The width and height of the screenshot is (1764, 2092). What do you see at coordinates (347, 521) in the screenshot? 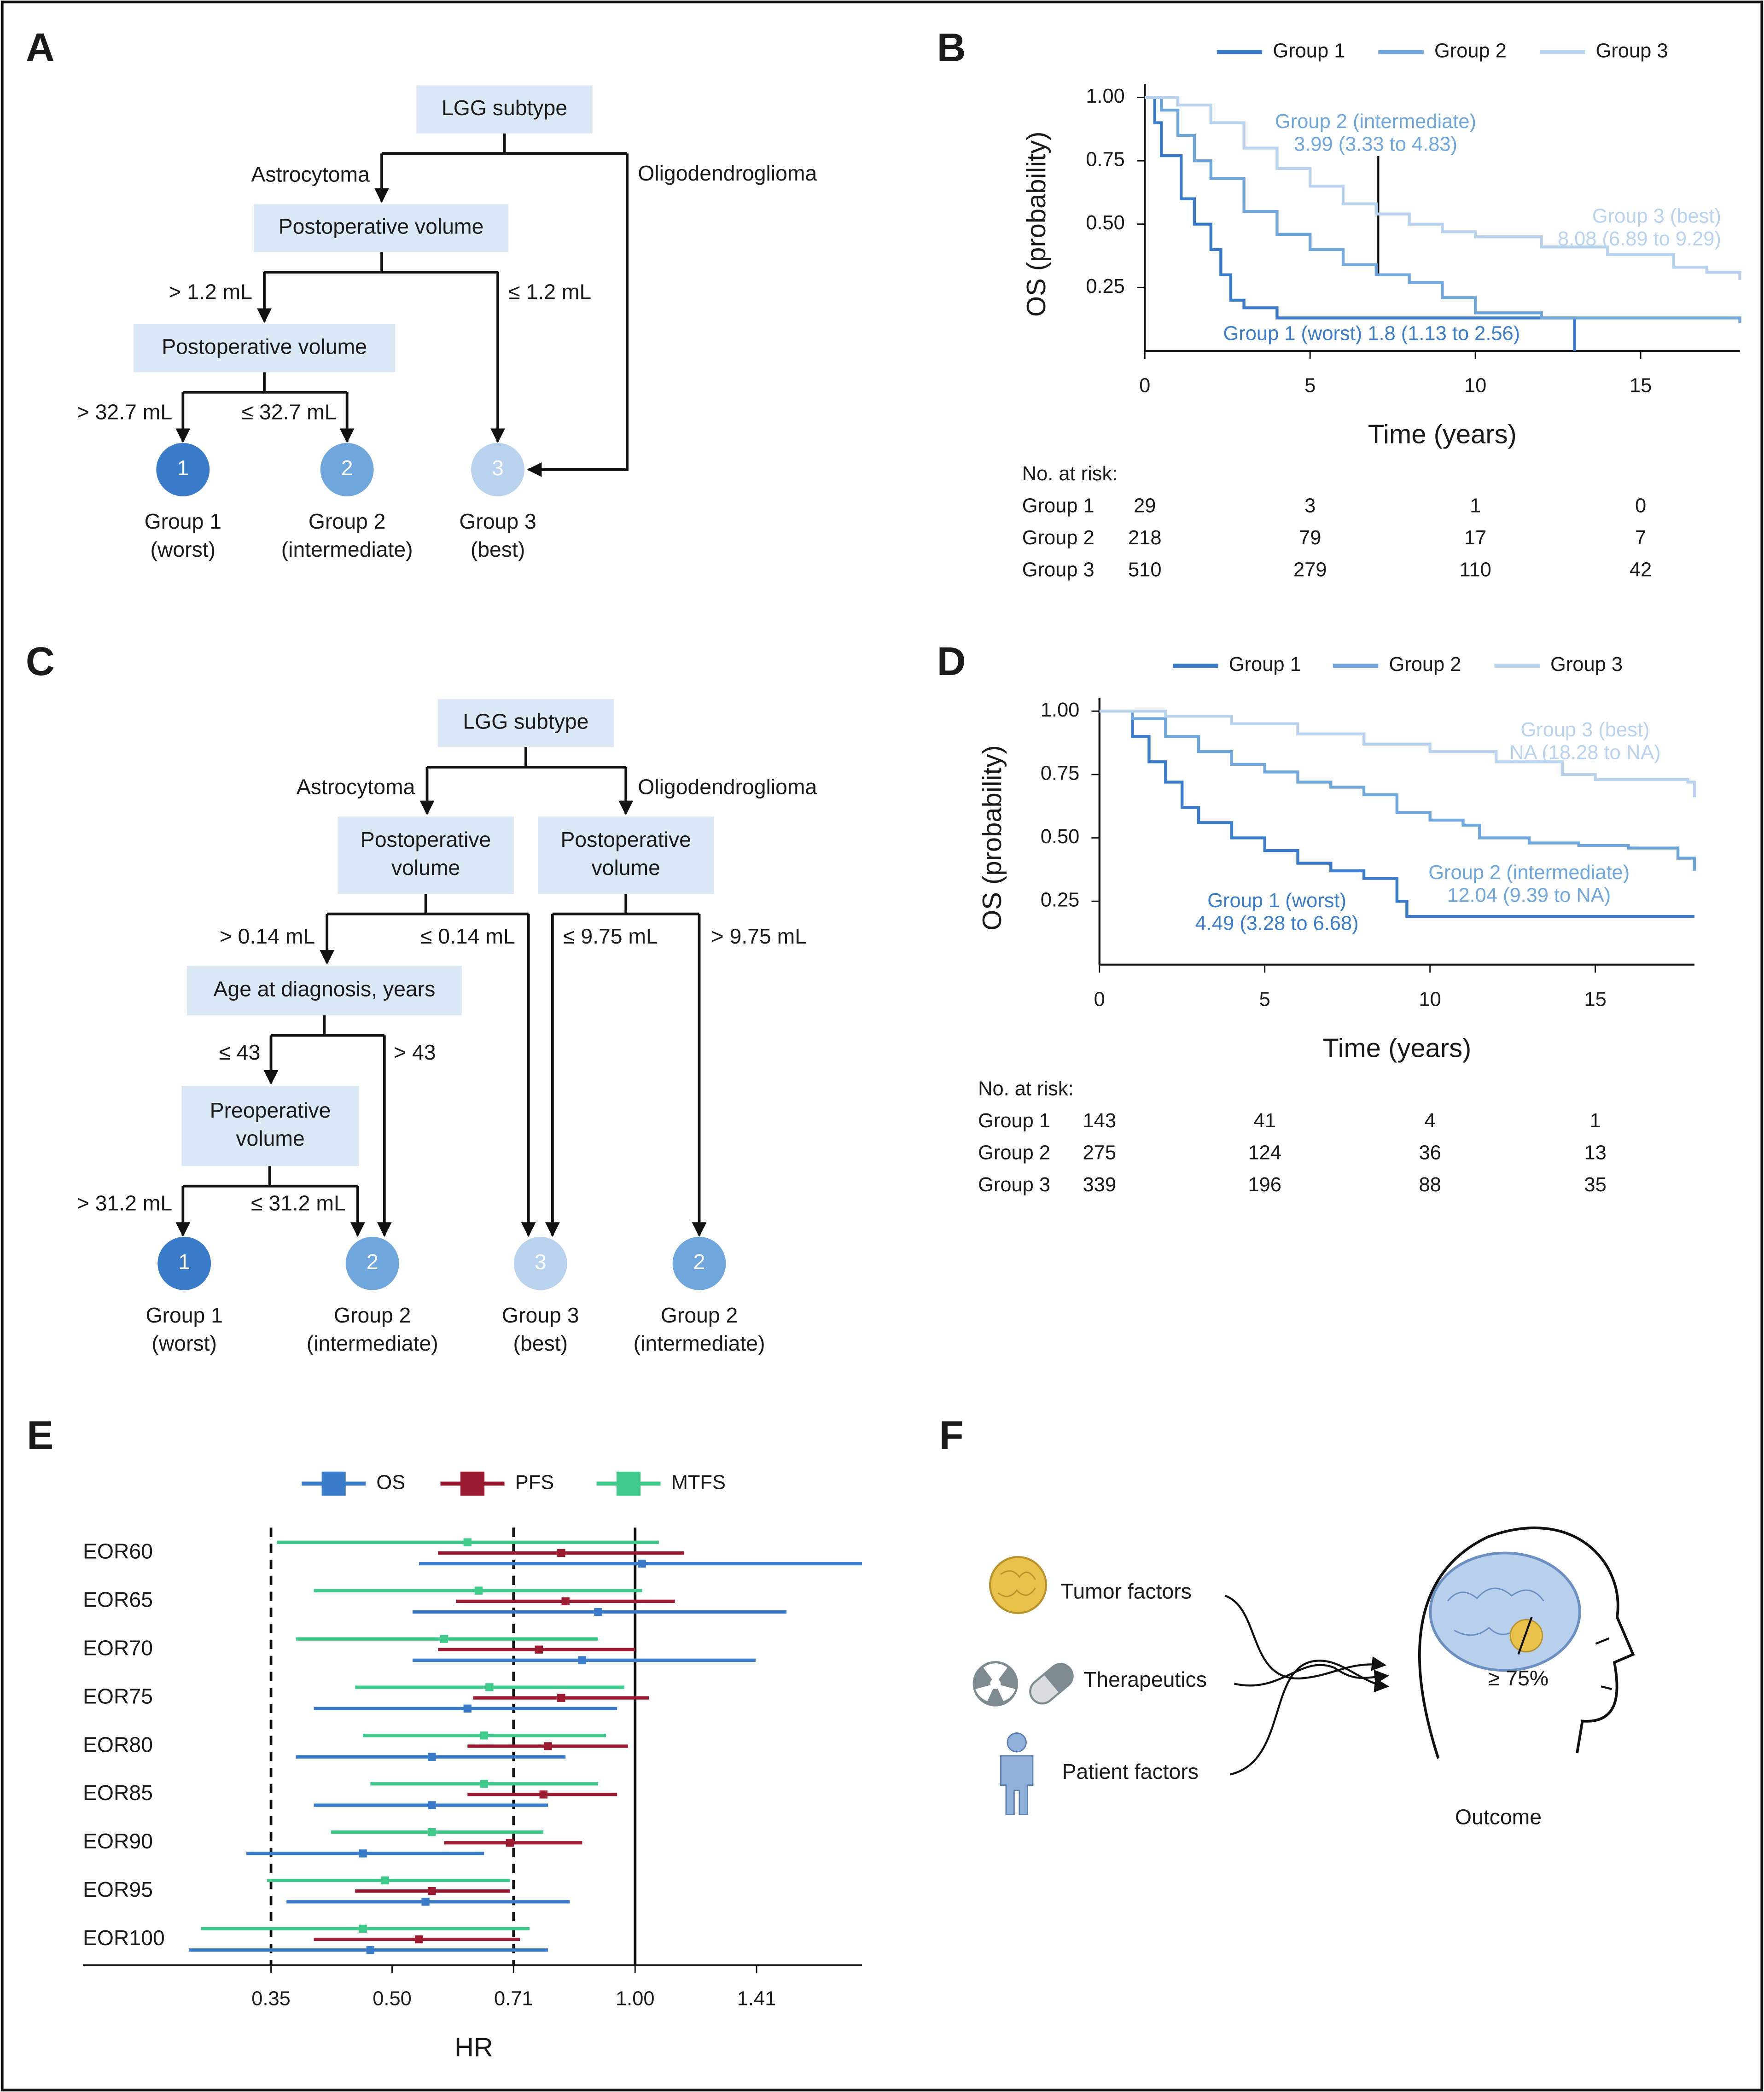
I see `group-label: Group 2` at bounding box center [347, 521].